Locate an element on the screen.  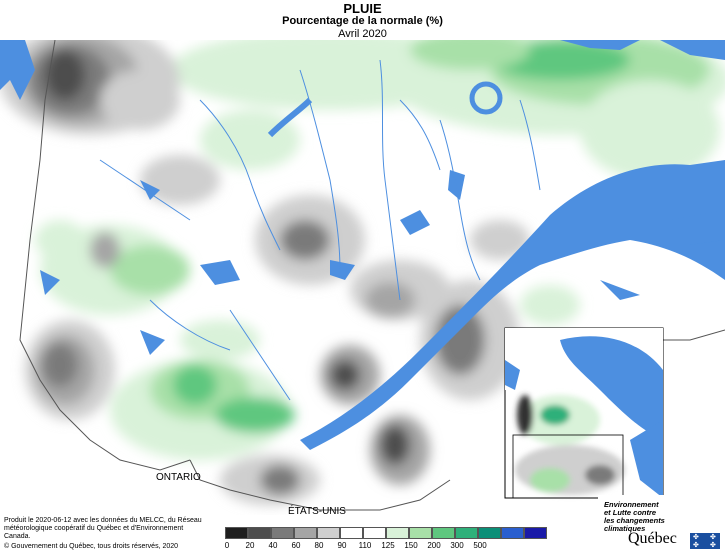
map-period: Avril 2020 is located at coordinates (362, 34).